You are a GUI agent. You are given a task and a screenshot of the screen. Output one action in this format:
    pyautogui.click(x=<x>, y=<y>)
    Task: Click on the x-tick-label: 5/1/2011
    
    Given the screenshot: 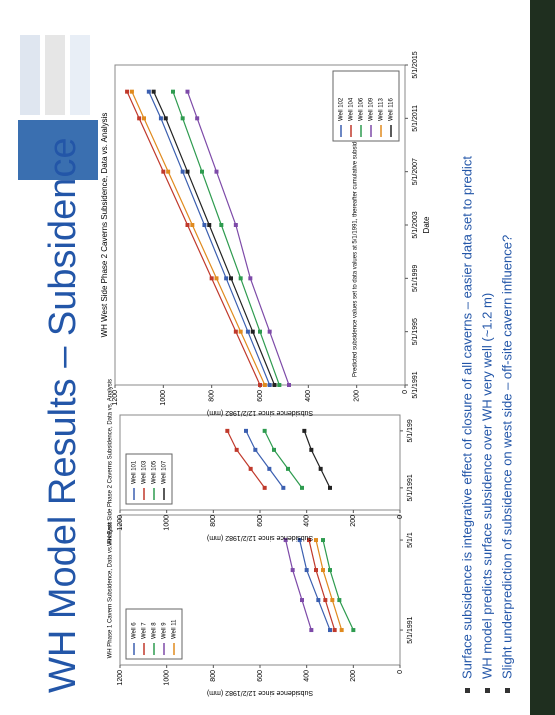 What is the action you would take?
    pyautogui.click(x=415, y=118)
    